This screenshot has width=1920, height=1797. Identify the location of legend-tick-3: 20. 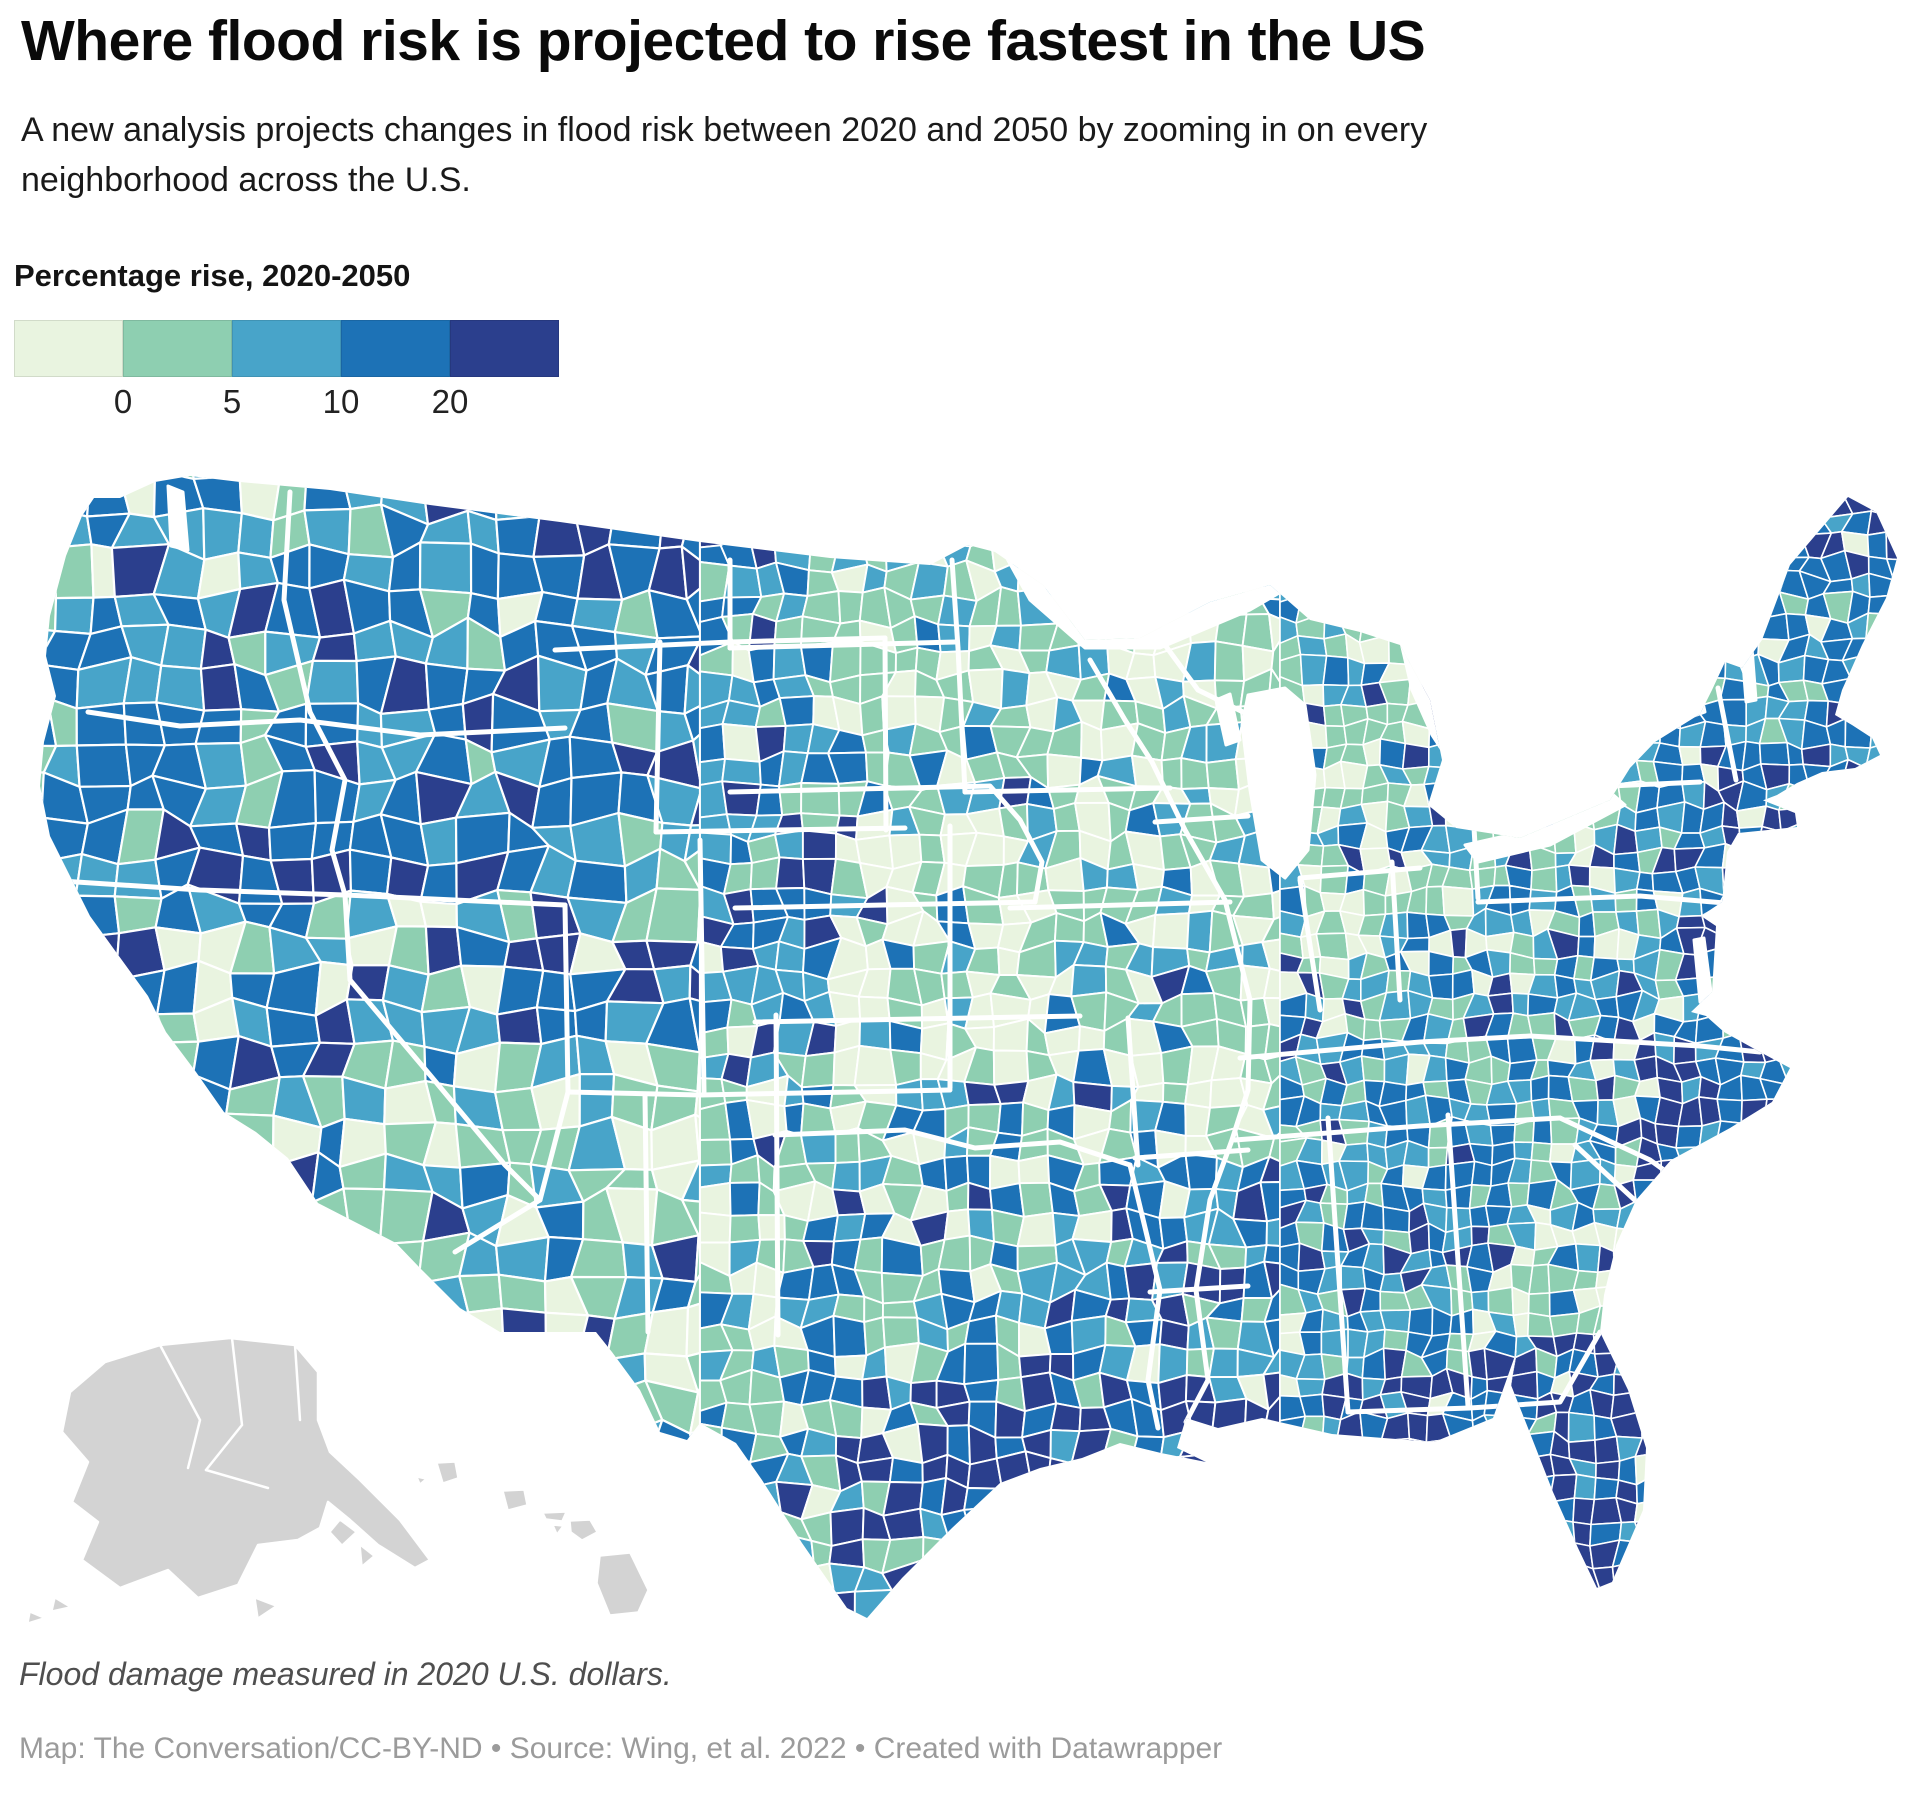
(450, 401).